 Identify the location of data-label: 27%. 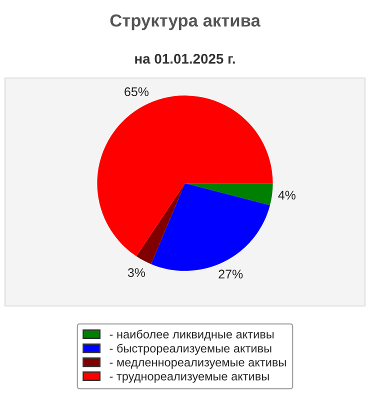
(230, 274).